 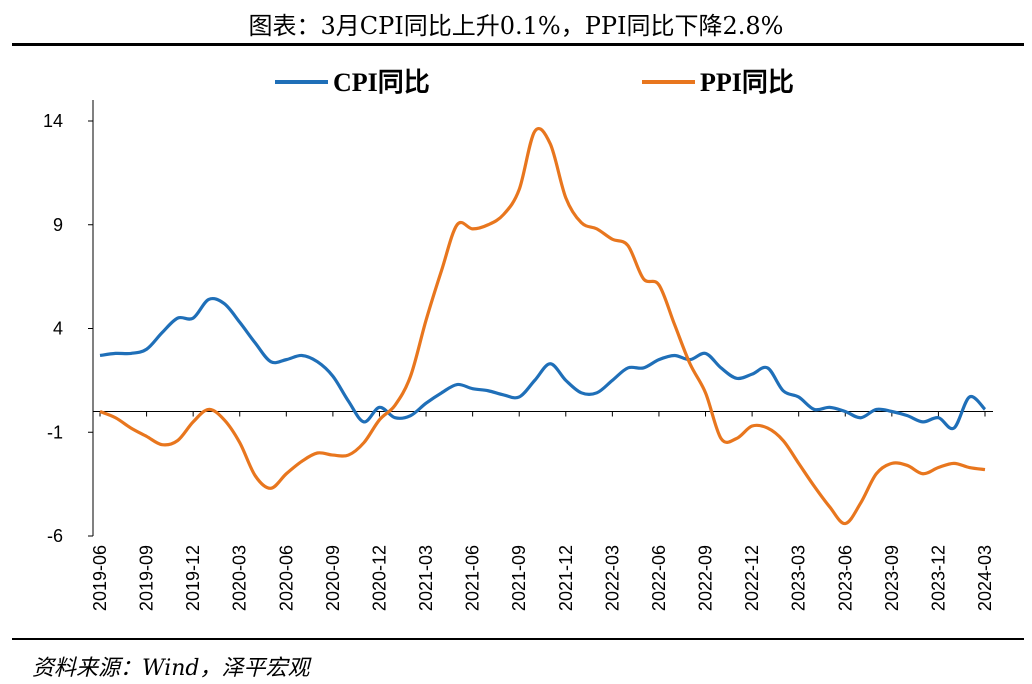 What do you see at coordinates (147, 578) in the screenshot?
I see `x-tick-label: 2019-09` at bounding box center [147, 578].